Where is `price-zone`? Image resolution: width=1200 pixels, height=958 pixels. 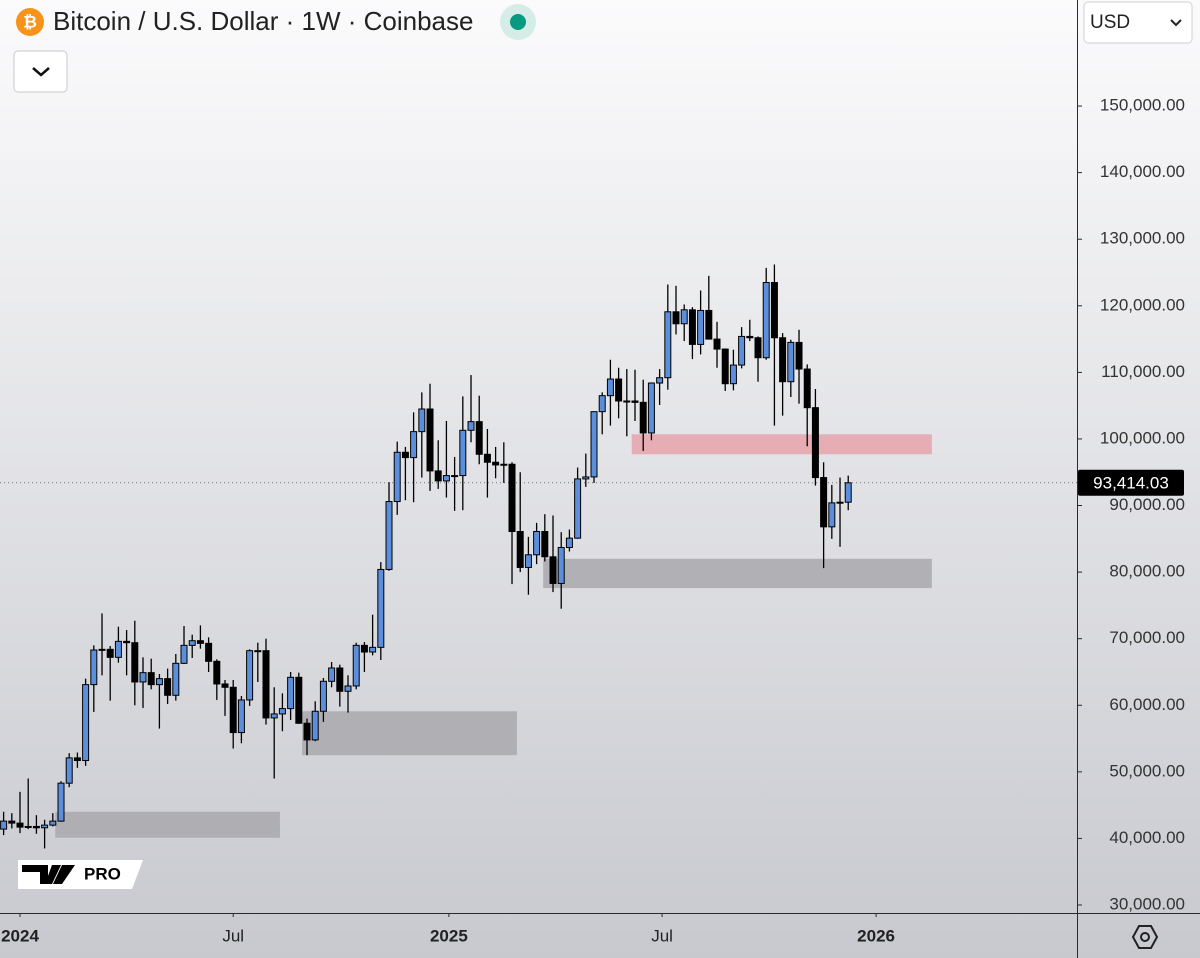
price-zone is located at coordinates (167, 824).